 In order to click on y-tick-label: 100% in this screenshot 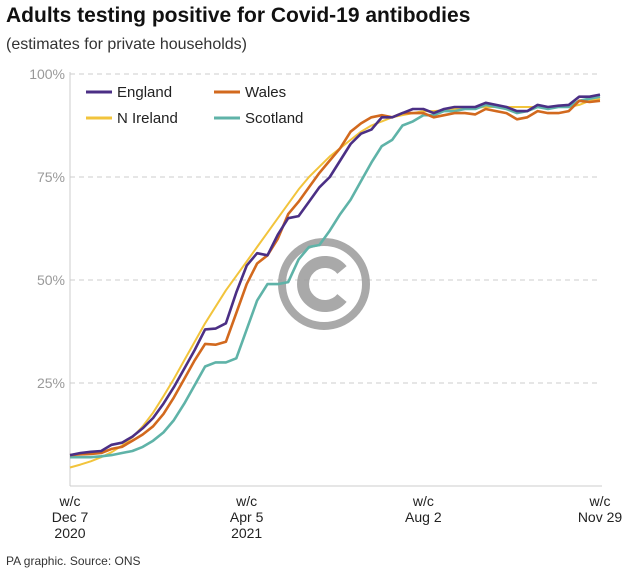, I will do `click(47, 74)`.